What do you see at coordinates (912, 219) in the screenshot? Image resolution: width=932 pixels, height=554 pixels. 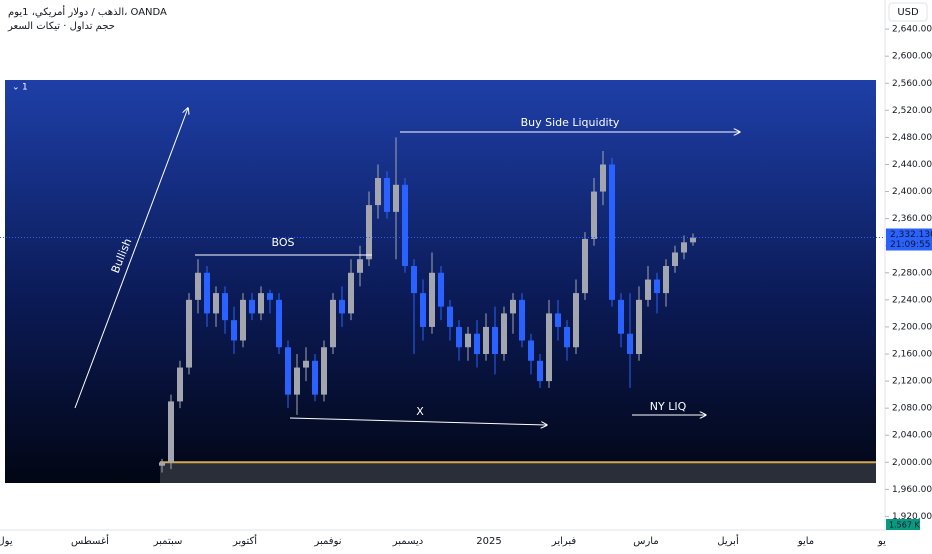 I see `y-tick-label: 2,360.000` at bounding box center [912, 219].